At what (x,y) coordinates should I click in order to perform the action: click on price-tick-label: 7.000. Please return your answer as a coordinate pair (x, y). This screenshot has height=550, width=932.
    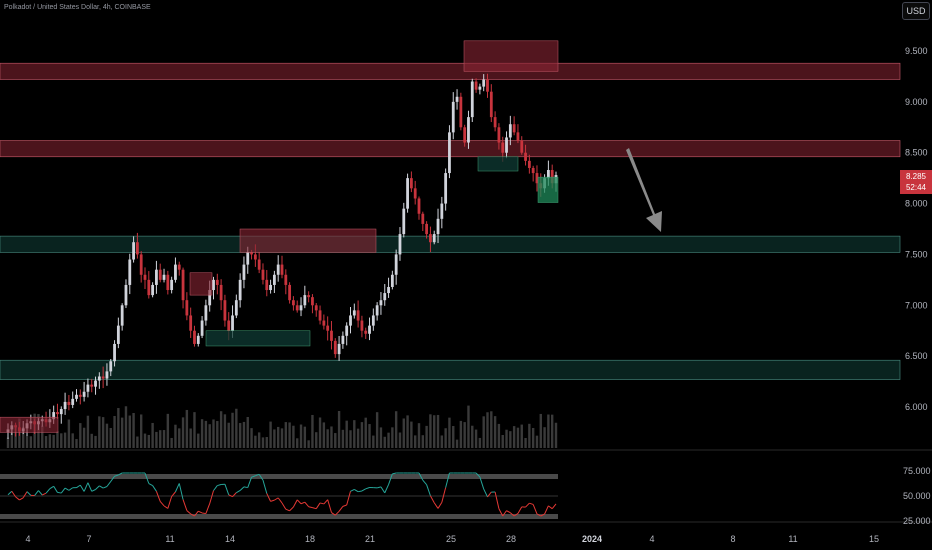
    Looking at the image, I should click on (916, 305).